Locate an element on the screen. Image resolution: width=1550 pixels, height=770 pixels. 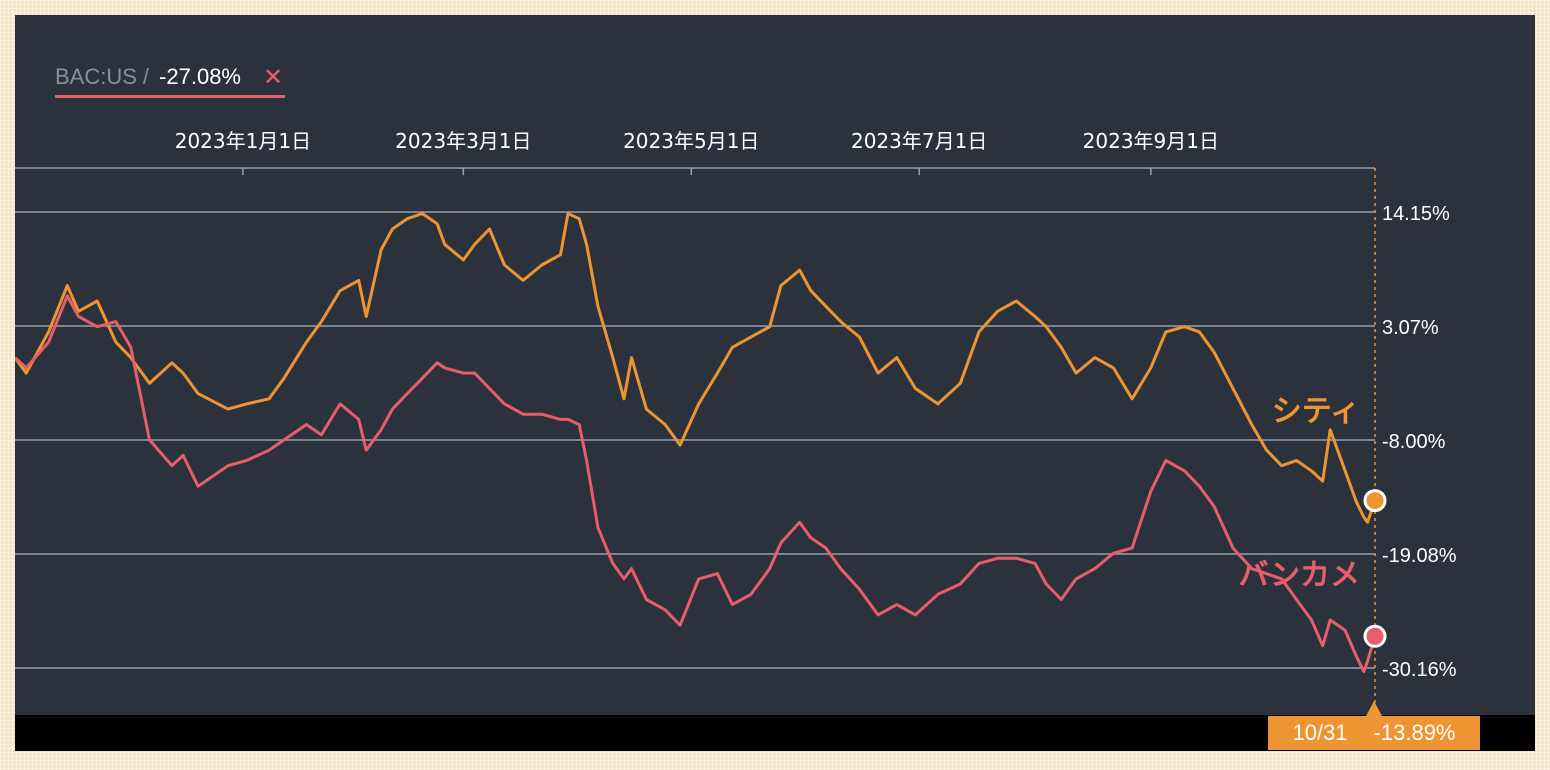
compare-value: -27.08% is located at coordinates (200, 76).